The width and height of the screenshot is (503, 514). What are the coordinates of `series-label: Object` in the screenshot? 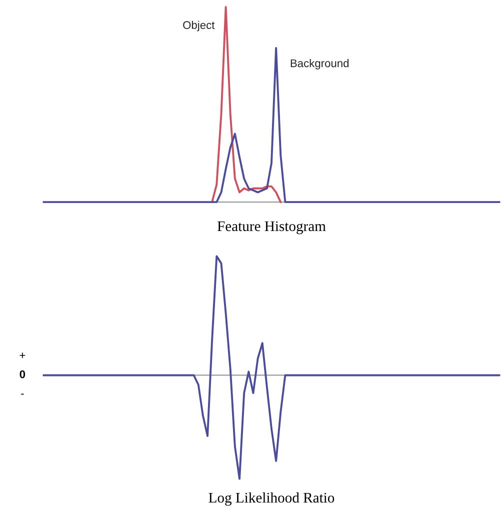 It's located at (199, 26).